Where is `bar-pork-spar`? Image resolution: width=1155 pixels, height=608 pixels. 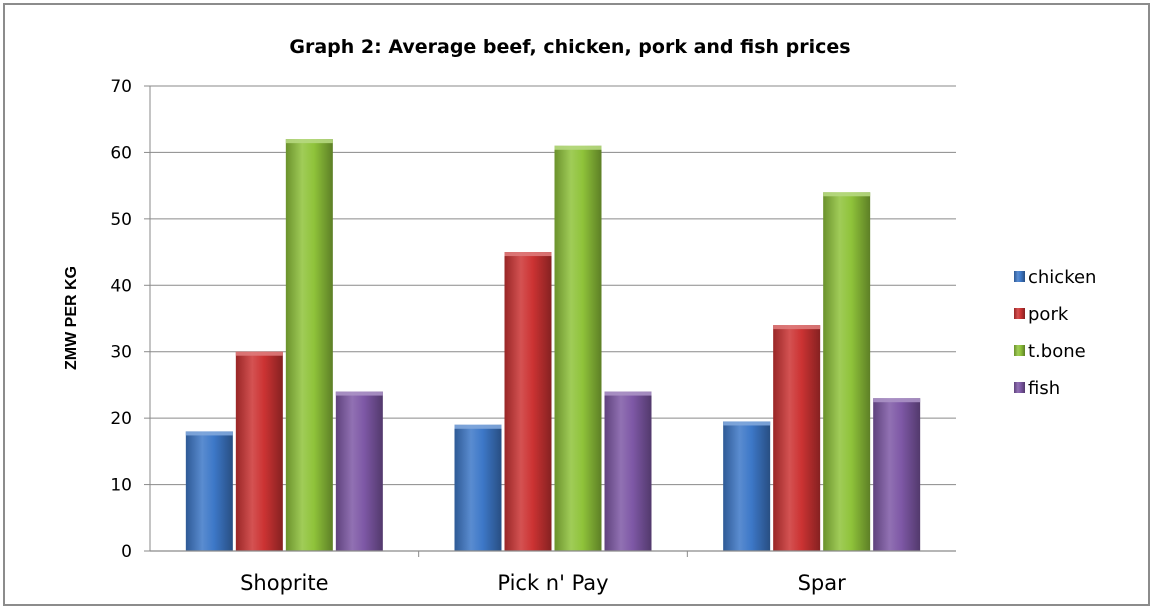
bar-pork-spar is located at coordinates (797, 438).